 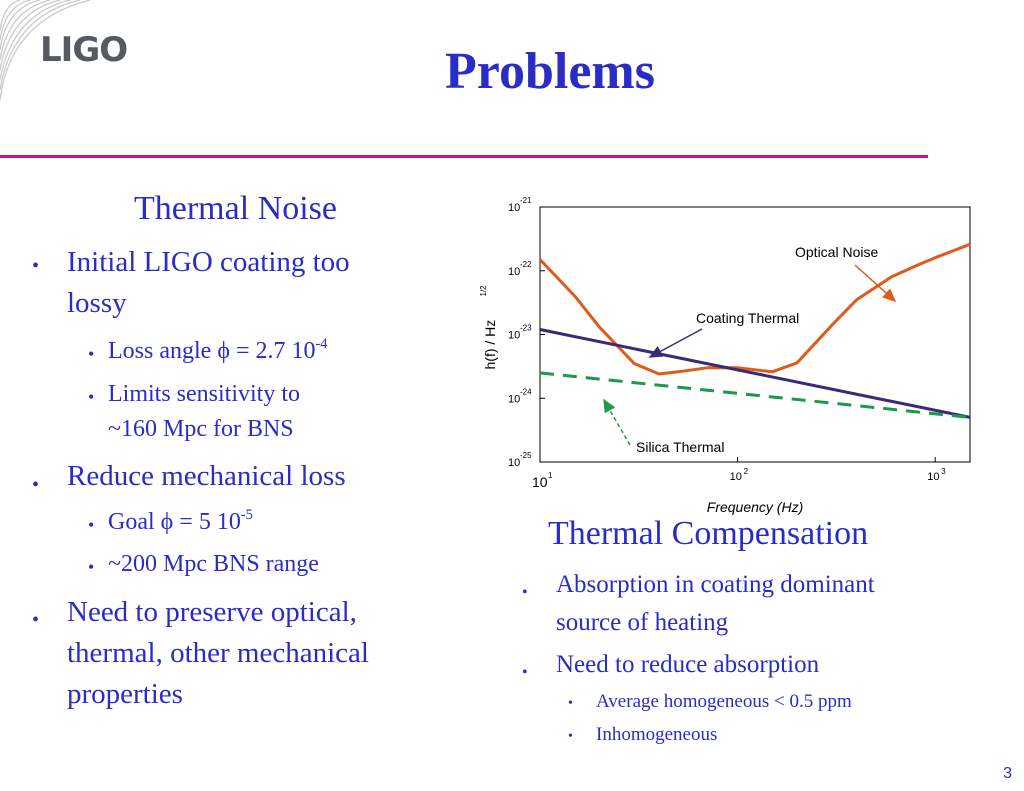 I want to click on x-axis-label: Frequency (Hz), so click(x=755, y=507).